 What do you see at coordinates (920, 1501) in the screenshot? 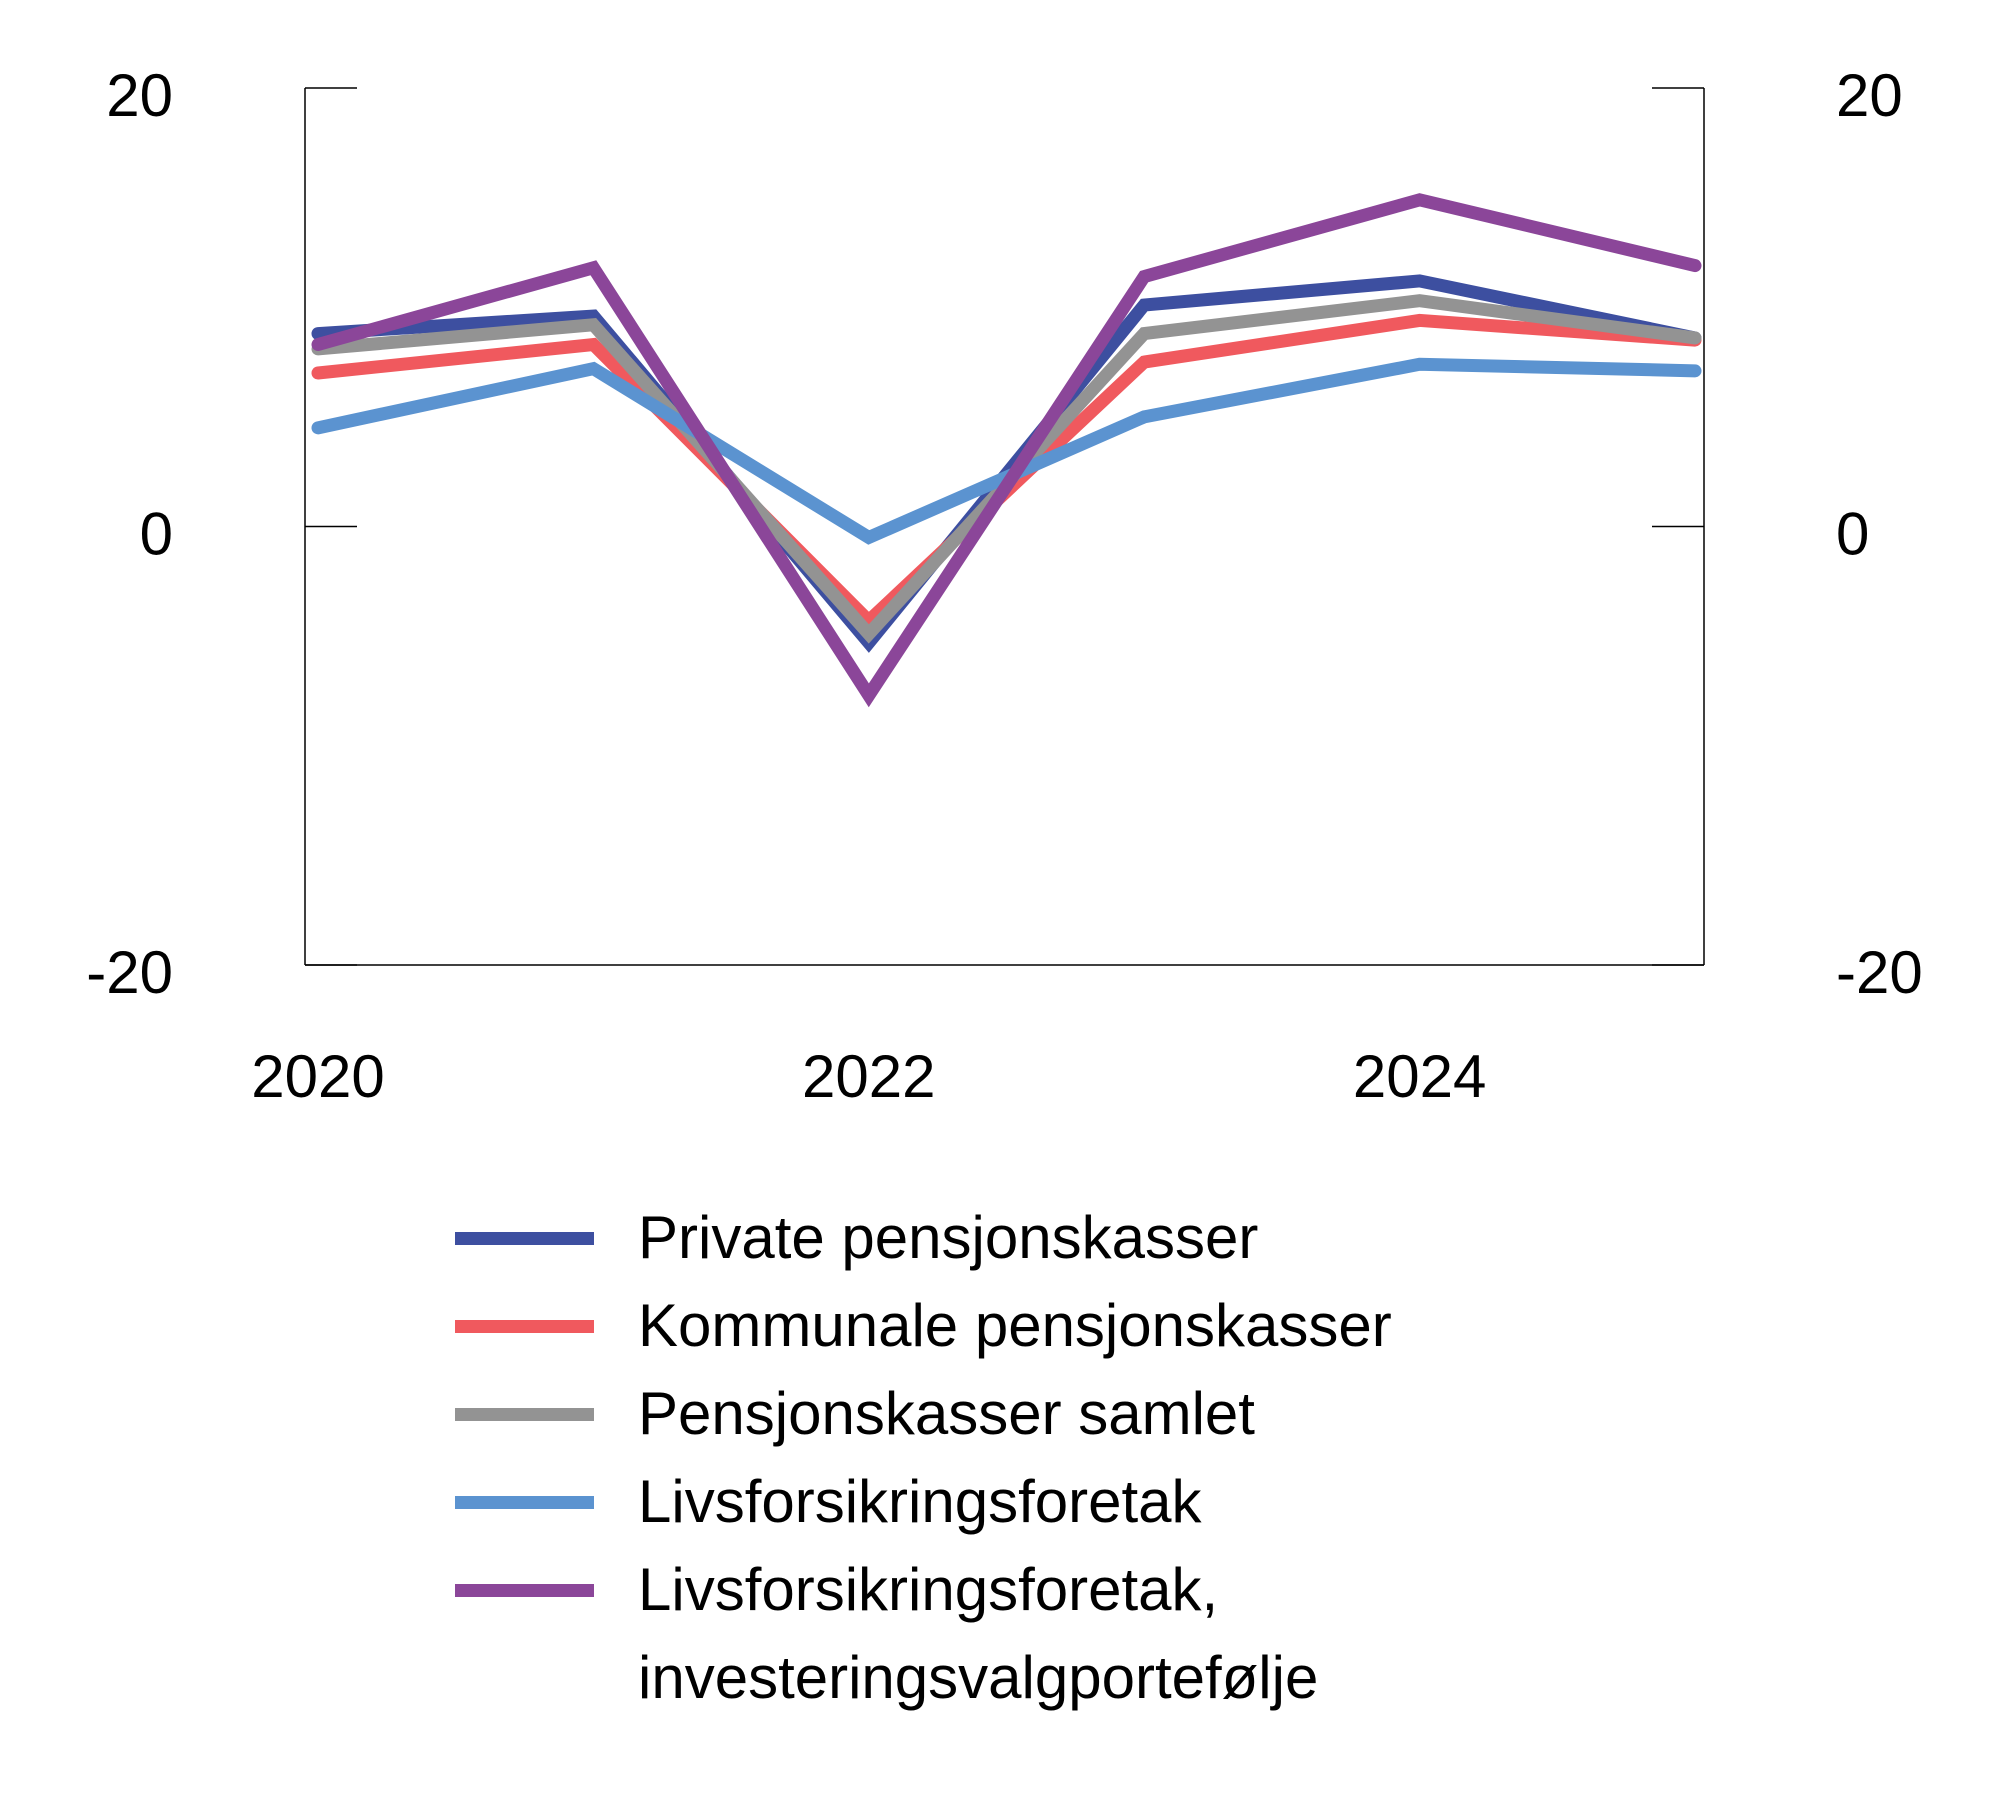
I see `legend-label: Livsforsikringsforetak` at bounding box center [920, 1501].